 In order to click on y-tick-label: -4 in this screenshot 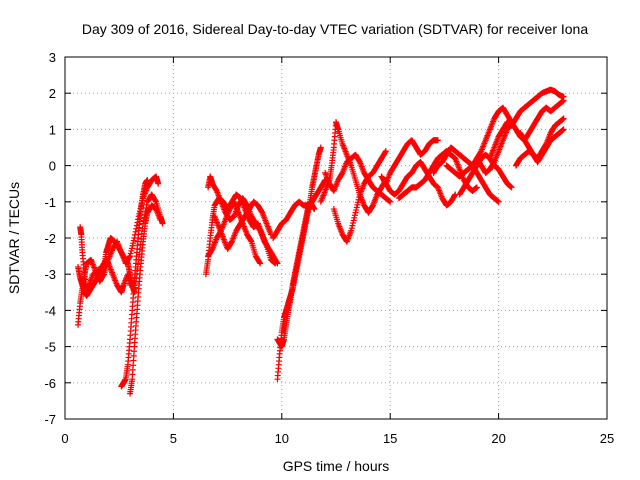, I will do `click(50, 310)`.